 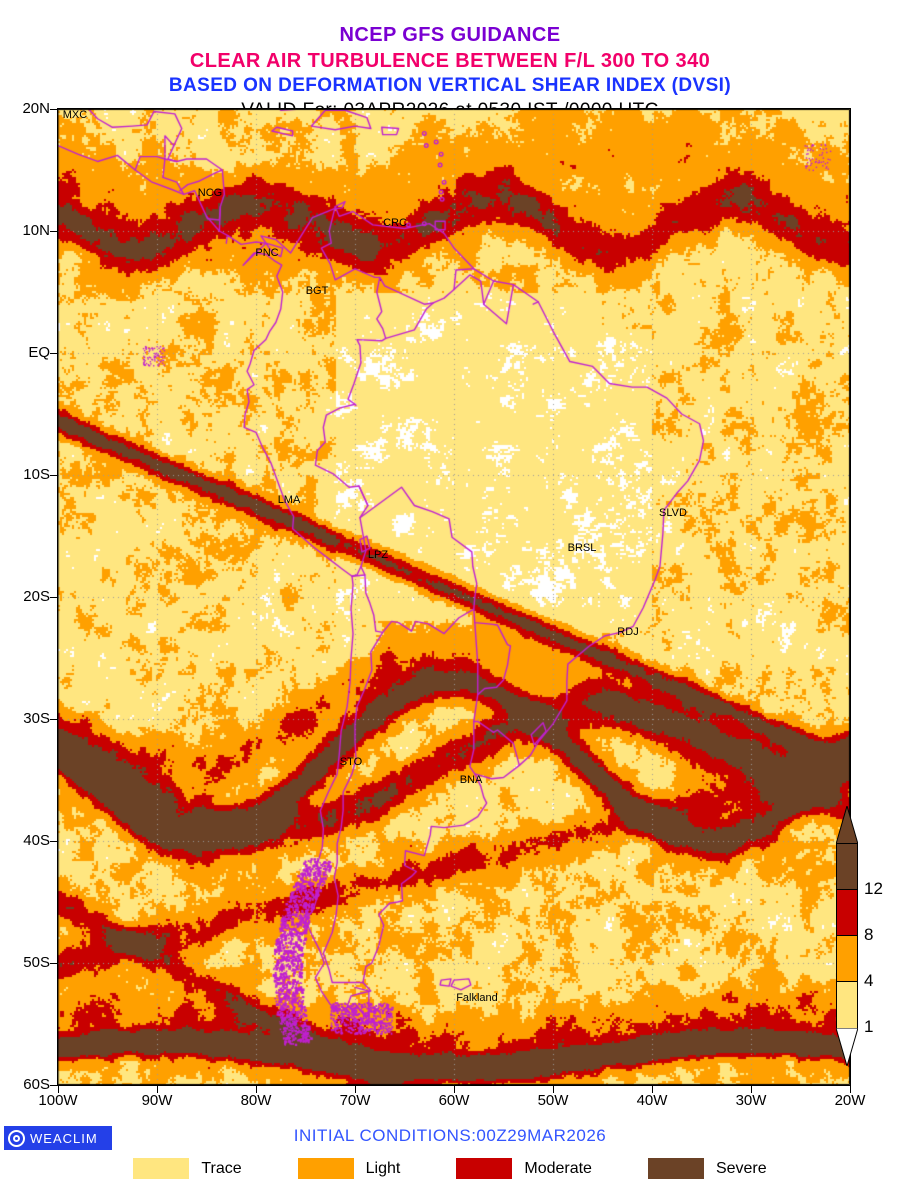 What do you see at coordinates (477, 998) in the screenshot?
I see `city-label-falkland: Falkland` at bounding box center [477, 998].